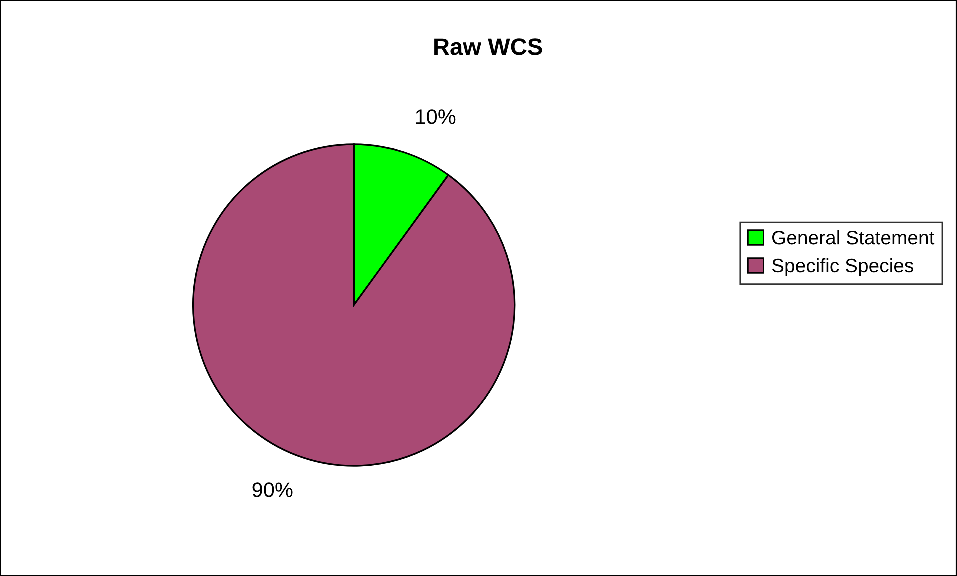 The image size is (957, 576). Describe the element at coordinates (843, 267) in the screenshot. I see `legend-label: Specific Species` at that location.